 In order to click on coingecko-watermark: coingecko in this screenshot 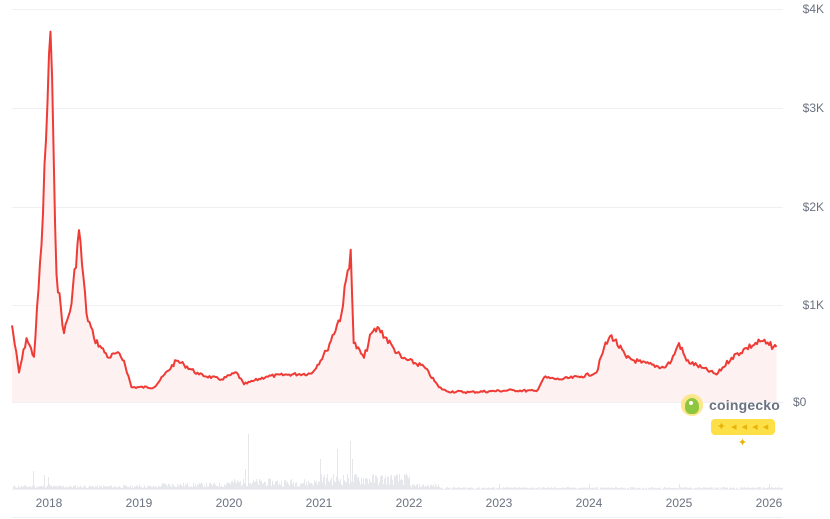, I will do `click(730, 405)`.